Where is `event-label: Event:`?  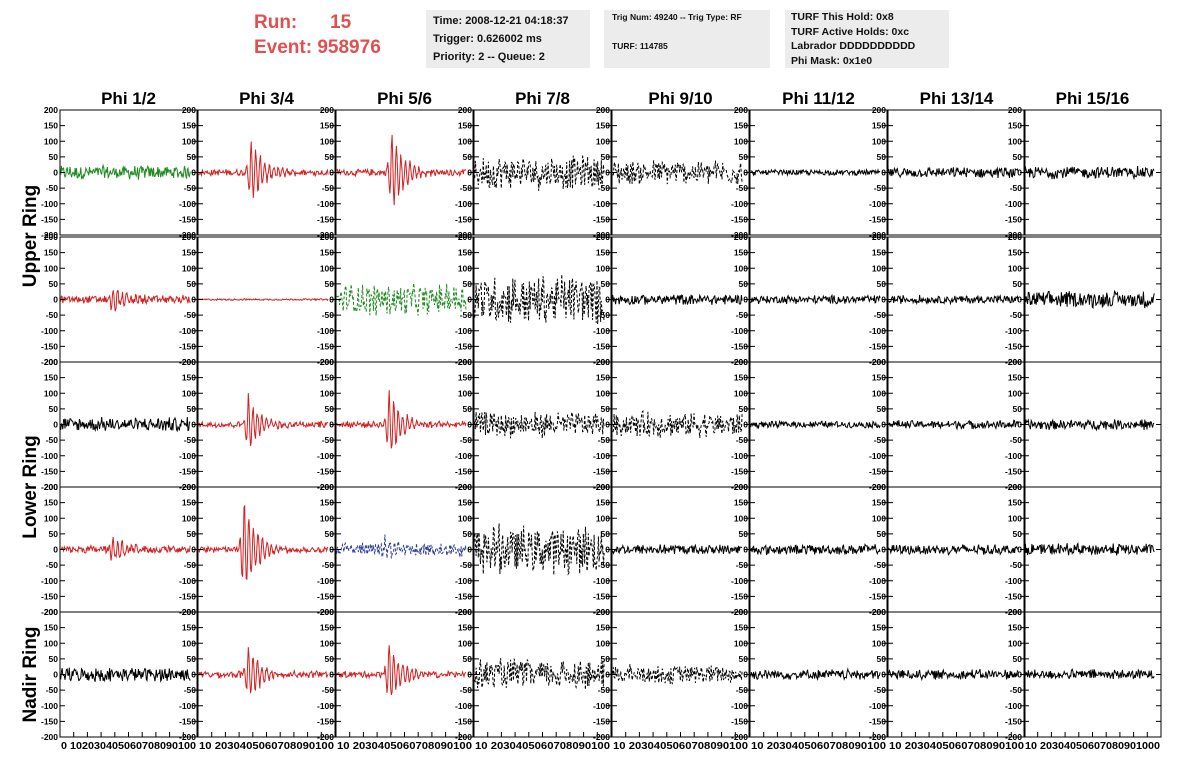
event-label: Event: is located at coordinates (283, 47).